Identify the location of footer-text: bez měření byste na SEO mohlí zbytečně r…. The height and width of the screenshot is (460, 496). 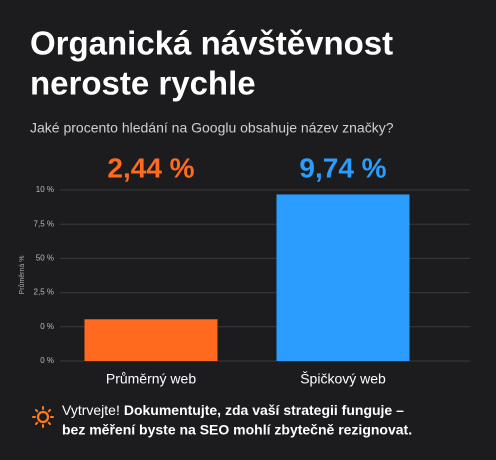
(237, 430).